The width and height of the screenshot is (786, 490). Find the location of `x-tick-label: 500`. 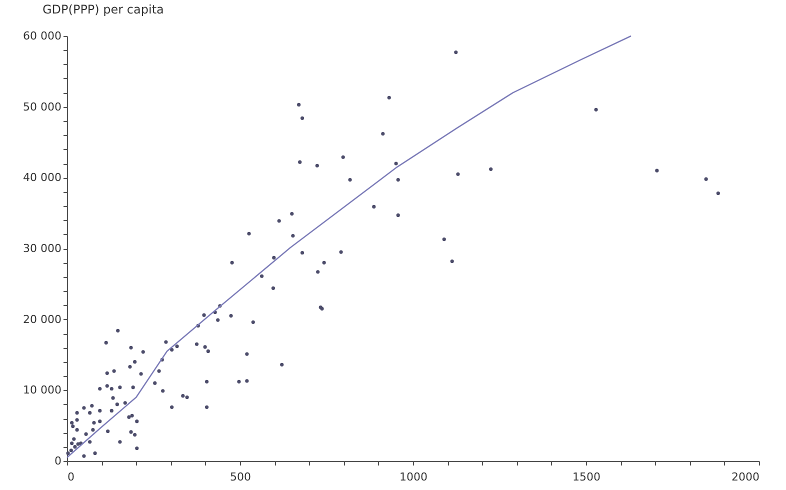

x-tick-label: 500 is located at coordinates (240, 477).